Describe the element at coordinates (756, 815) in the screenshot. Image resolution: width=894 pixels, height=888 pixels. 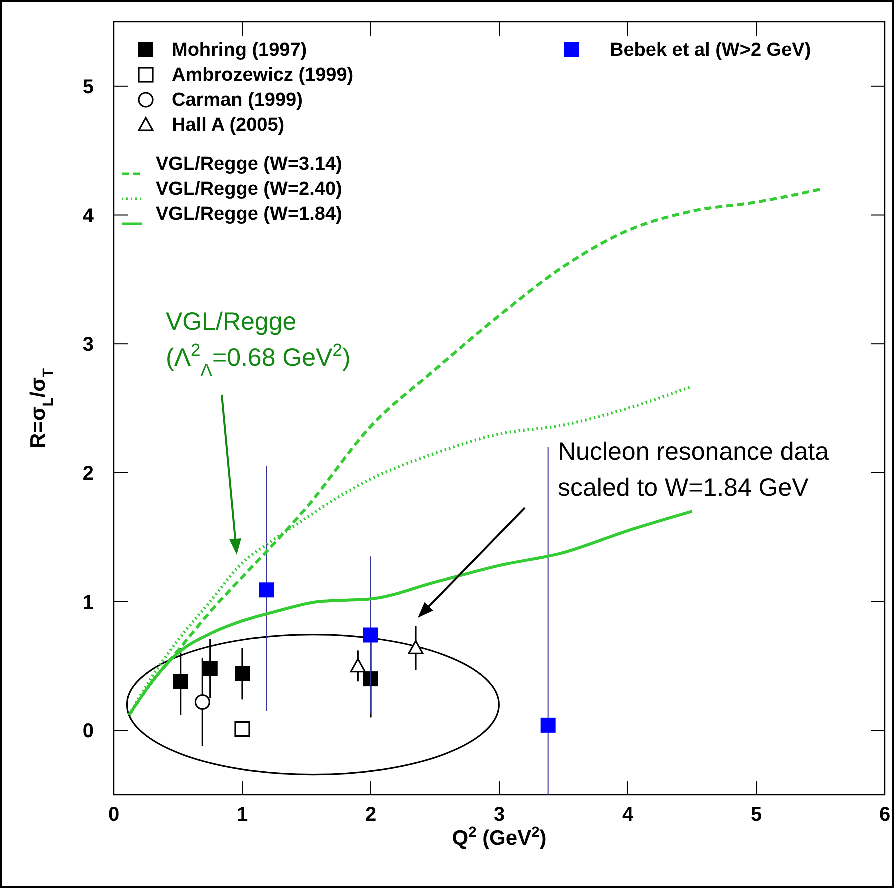
I see `x-tick-label: 5` at that location.